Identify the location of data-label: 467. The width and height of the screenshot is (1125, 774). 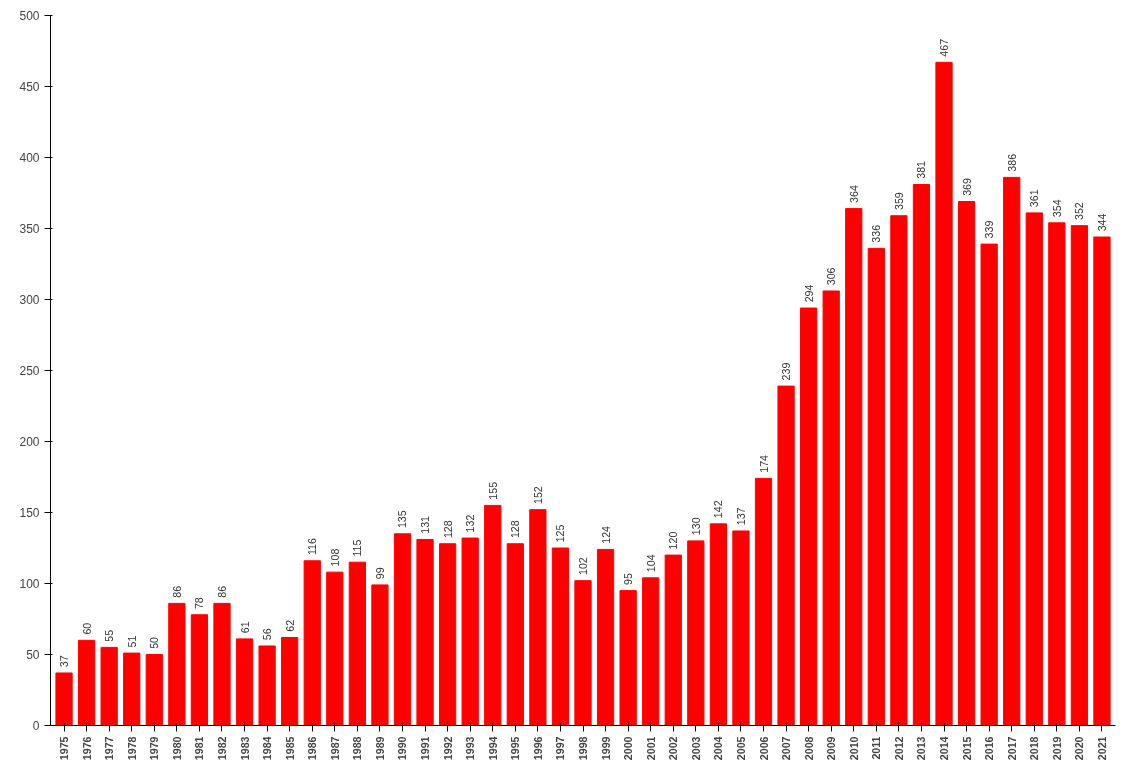
(944, 47).